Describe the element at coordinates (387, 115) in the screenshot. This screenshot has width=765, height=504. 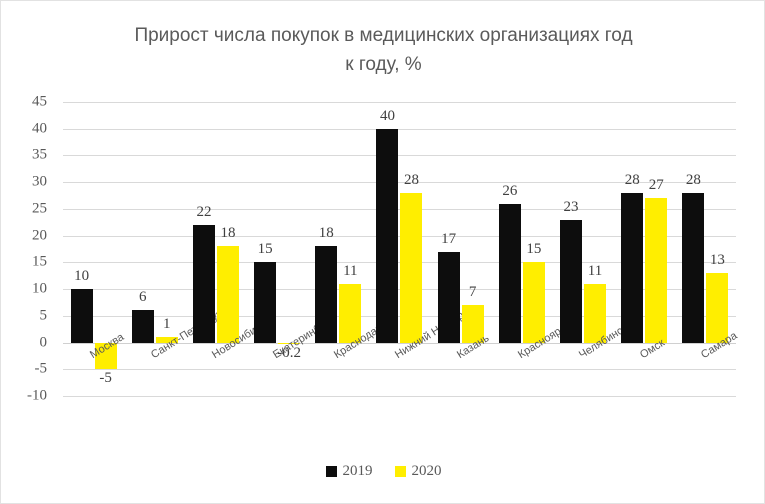
I see `bar-value-label: 40` at that location.